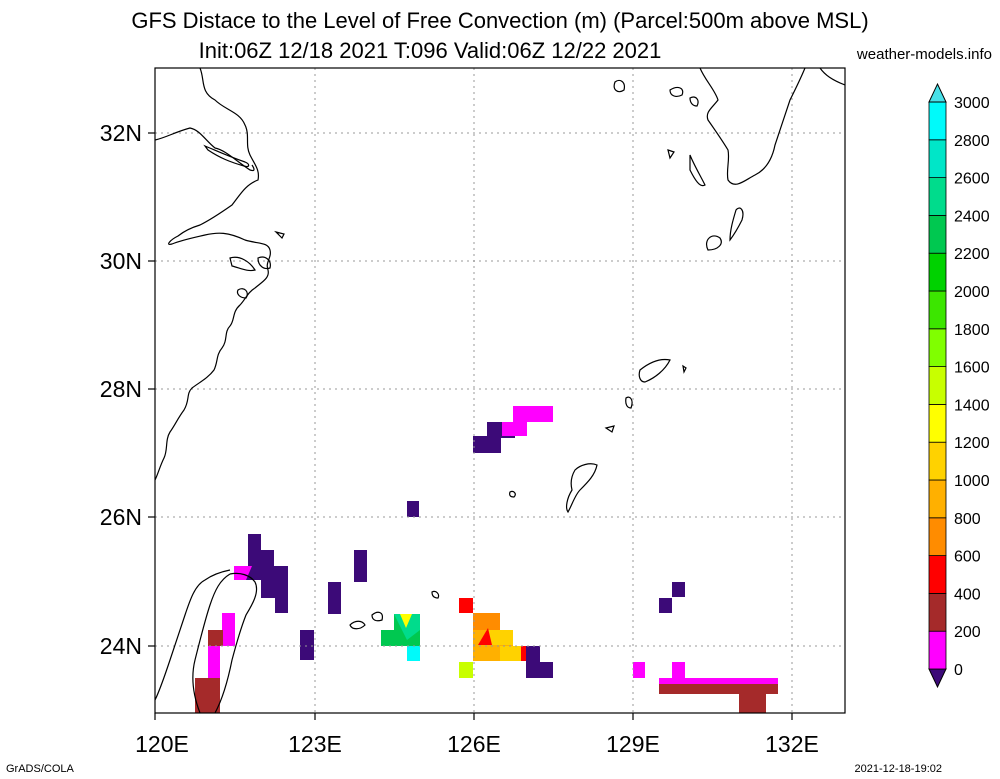 This screenshot has height=779, width=1000. I want to click on lon-label: 120E, so click(162, 744).